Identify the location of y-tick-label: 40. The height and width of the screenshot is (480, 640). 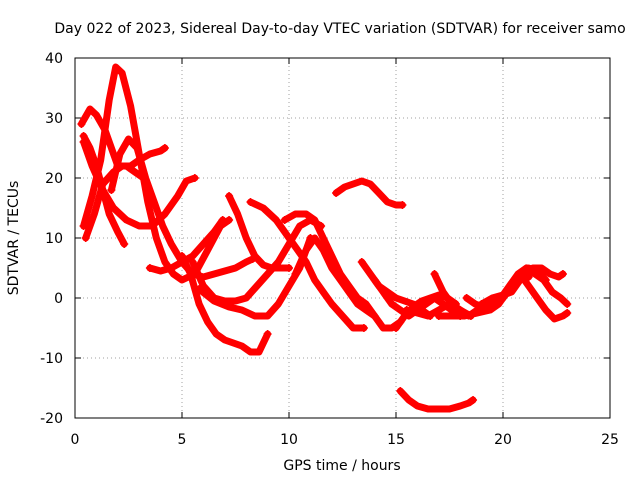
(54, 59).